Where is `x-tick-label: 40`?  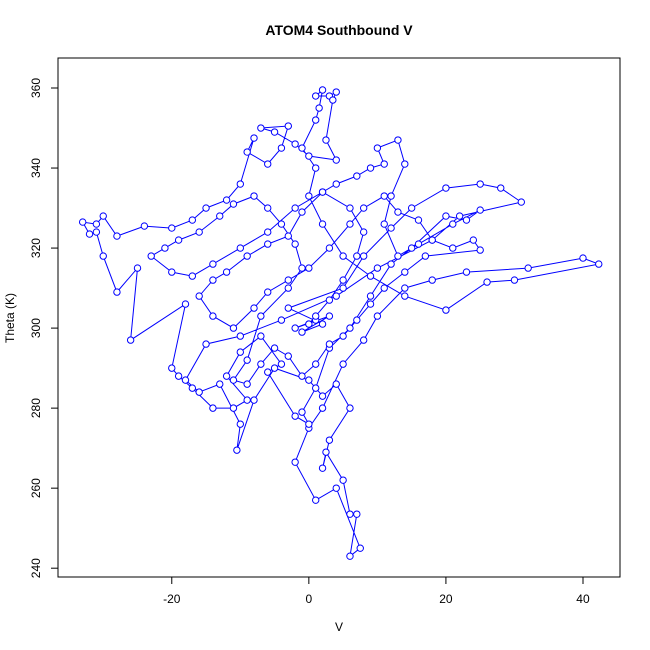 x-tick-label: 40 is located at coordinates (583, 599).